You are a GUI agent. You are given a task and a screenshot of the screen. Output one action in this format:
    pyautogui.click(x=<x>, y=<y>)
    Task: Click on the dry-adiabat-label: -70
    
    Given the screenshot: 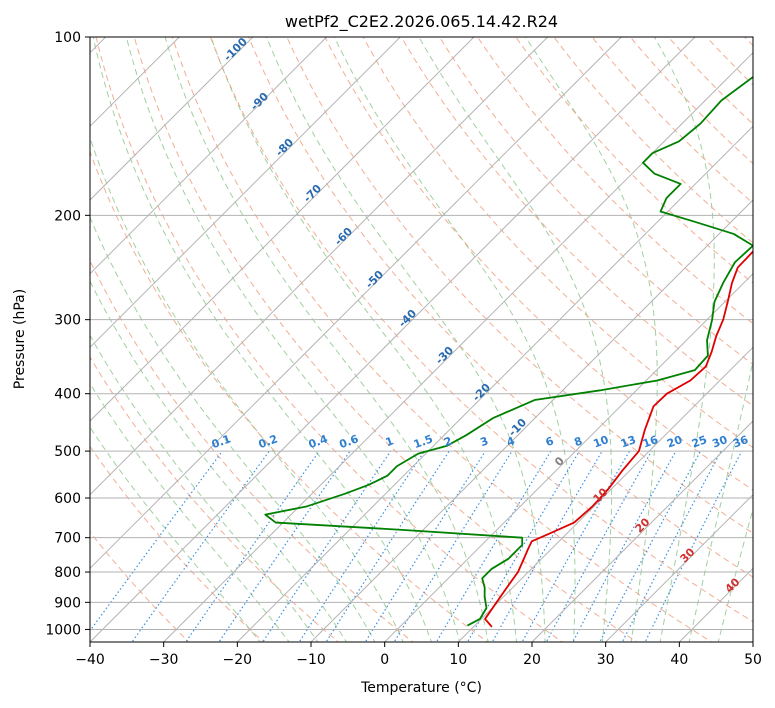 What is the action you would take?
    pyautogui.click(x=312, y=193)
    